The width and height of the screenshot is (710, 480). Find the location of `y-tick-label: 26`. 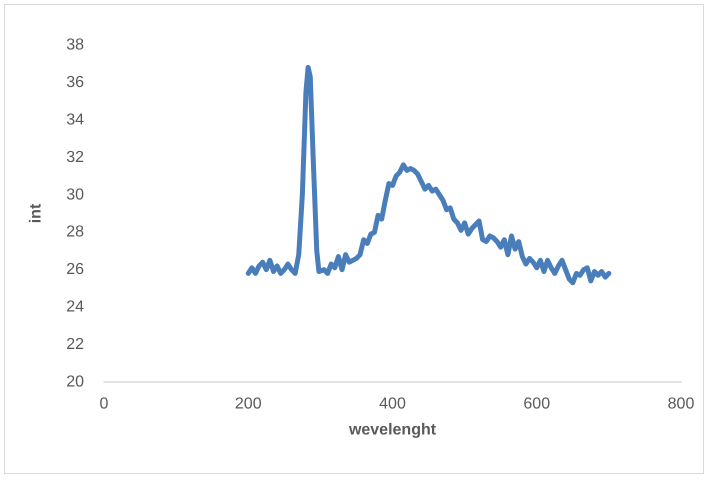

y-tick-label: 26 is located at coordinates (75, 269).